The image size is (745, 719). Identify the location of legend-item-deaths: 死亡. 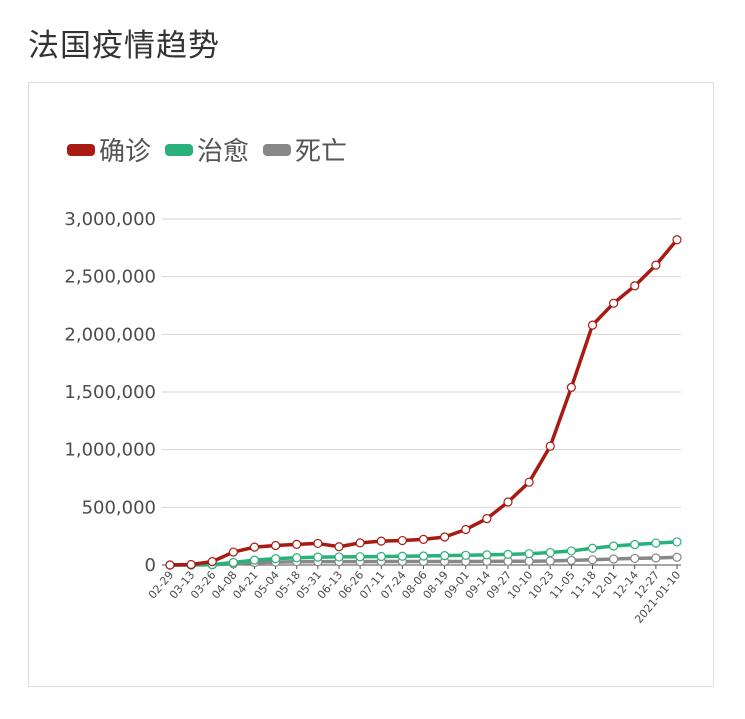
(305, 149).